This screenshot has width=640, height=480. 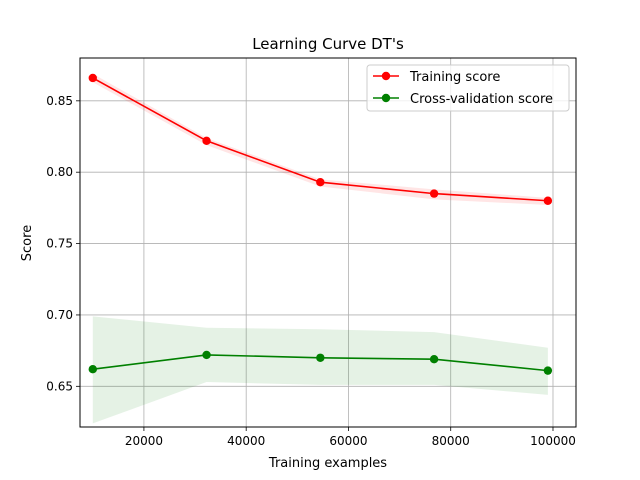 I want to click on y-axis-ticks: 0.65 0.70 0.75 0.80 0.85, so click(x=63, y=243).